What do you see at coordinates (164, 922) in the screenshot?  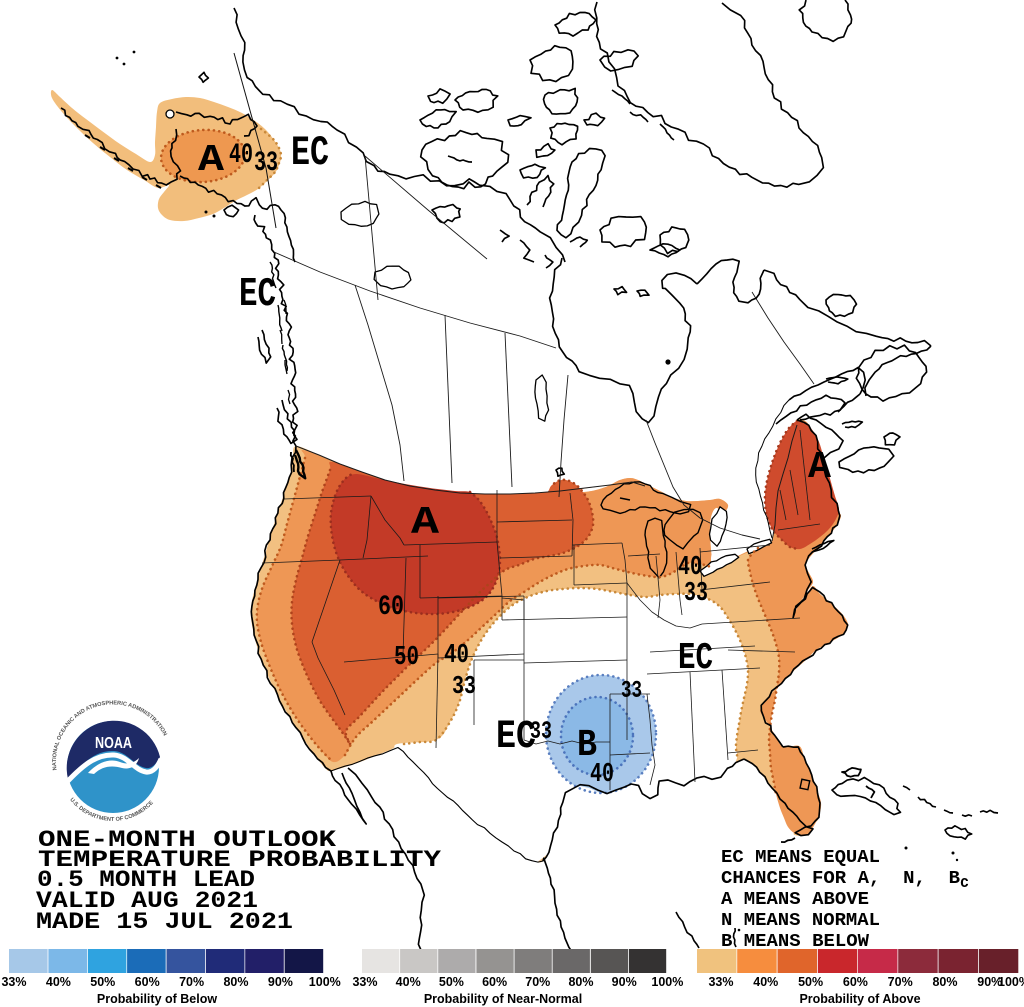 I see `svg-text: MADE 15 JUL 2021` at bounding box center [164, 922].